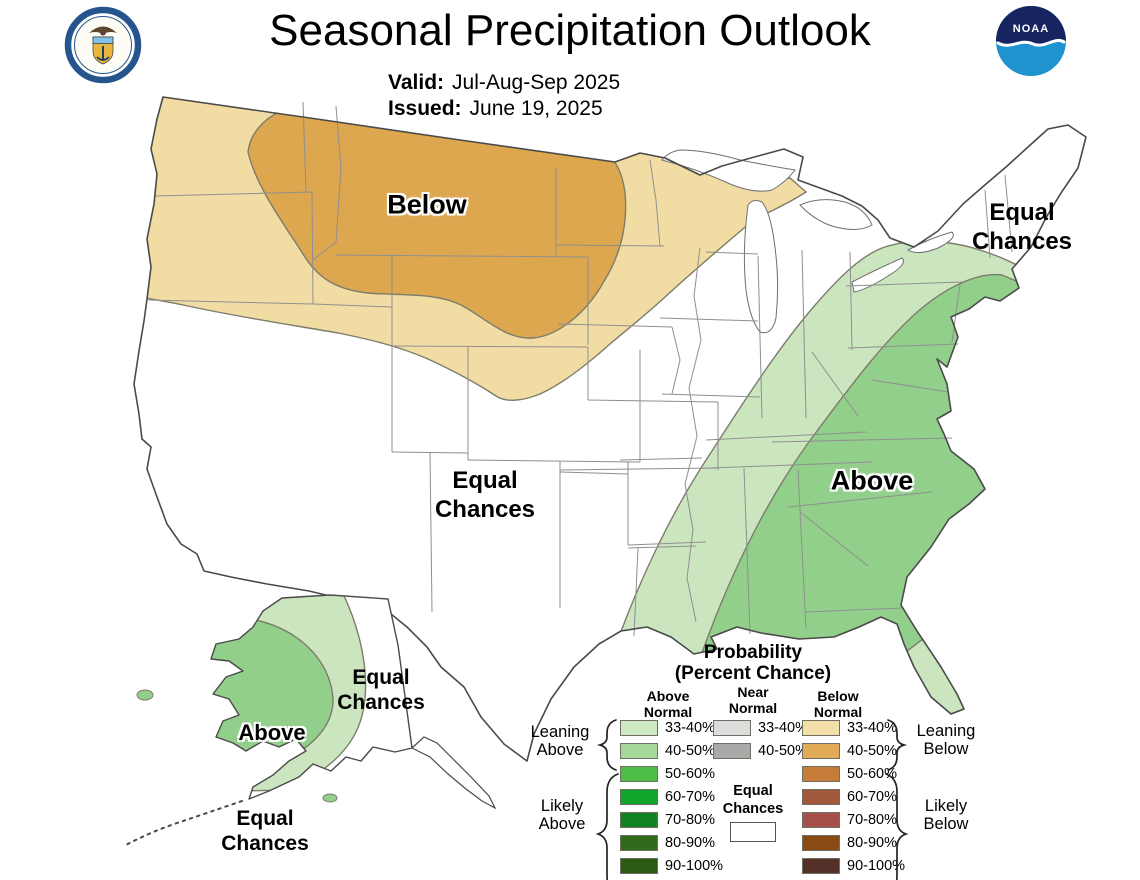 The width and height of the screenshot is (1140, 880). I want to click on legend-row-below-50-60%: 50-60%, so click(853, 774).